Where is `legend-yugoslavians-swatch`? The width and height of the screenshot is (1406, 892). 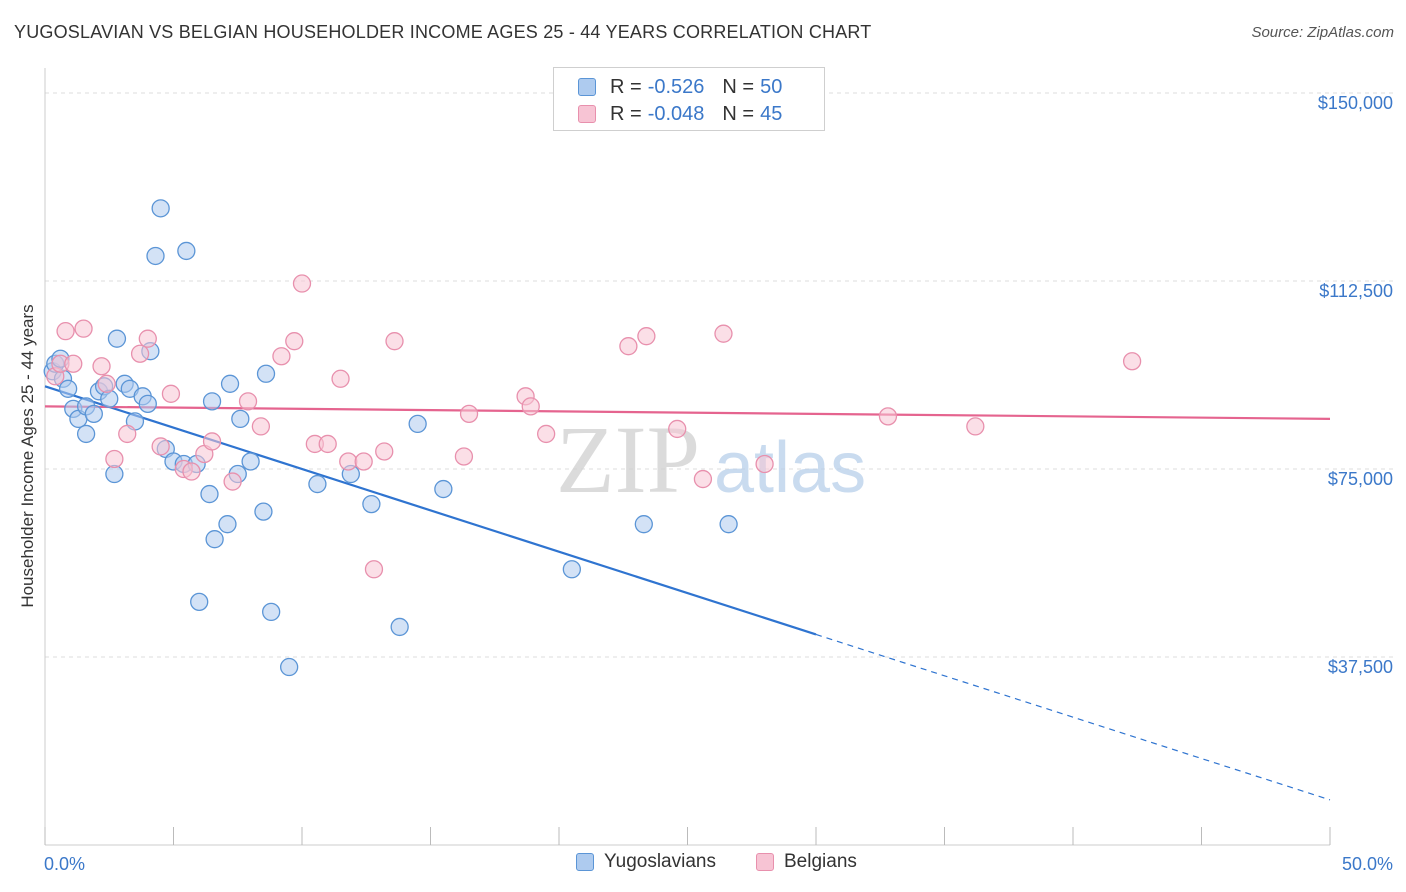
legend-yugoslavians-swatch is located at coordinates (585, 862).